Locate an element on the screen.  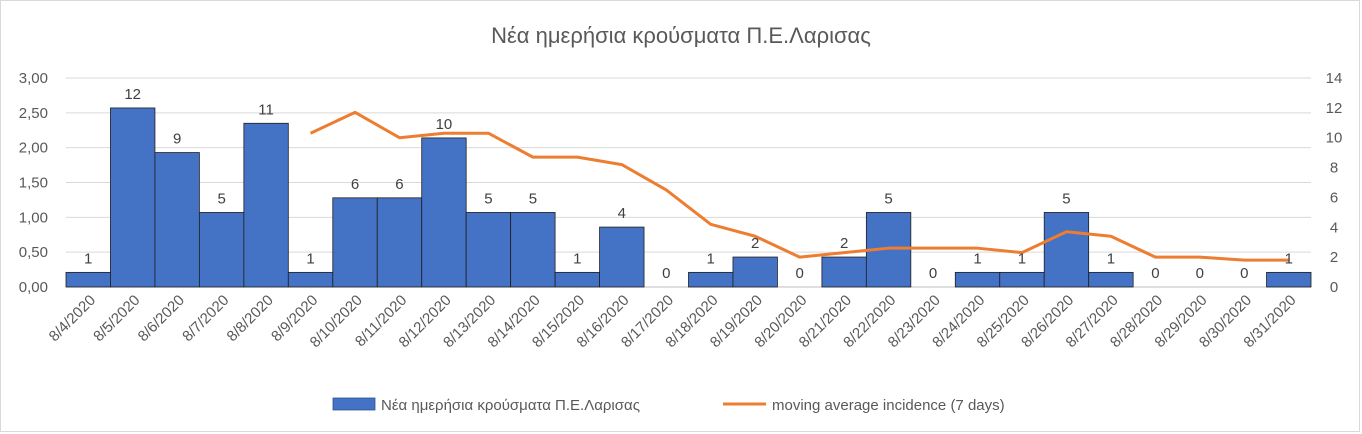
legend-swatch-bar is located at coordinates (354, 404).